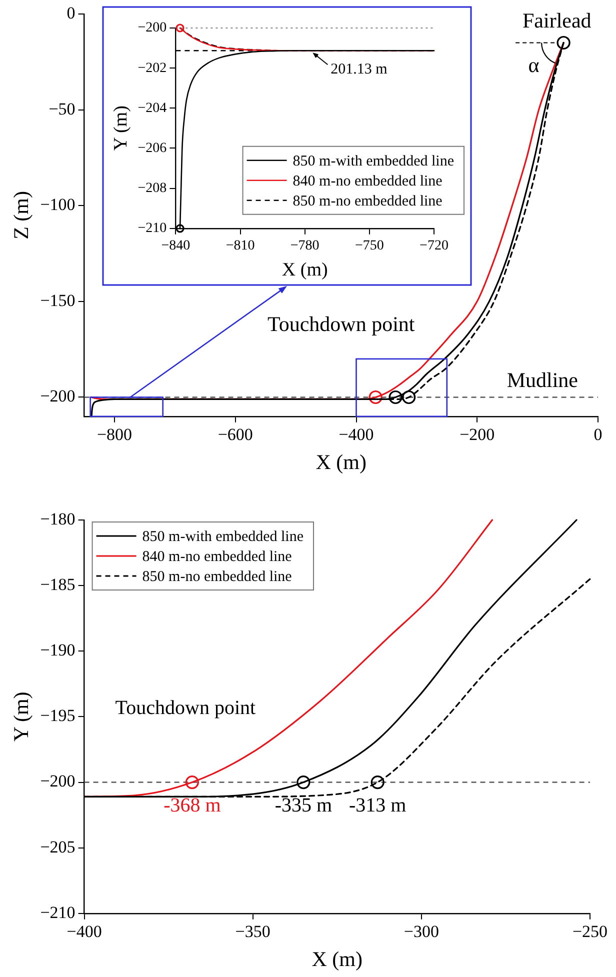  What do you see at coordinates (152, 148) in the screenshot?
I see `y-tick-label: −206` at bounding box center [152, 148].